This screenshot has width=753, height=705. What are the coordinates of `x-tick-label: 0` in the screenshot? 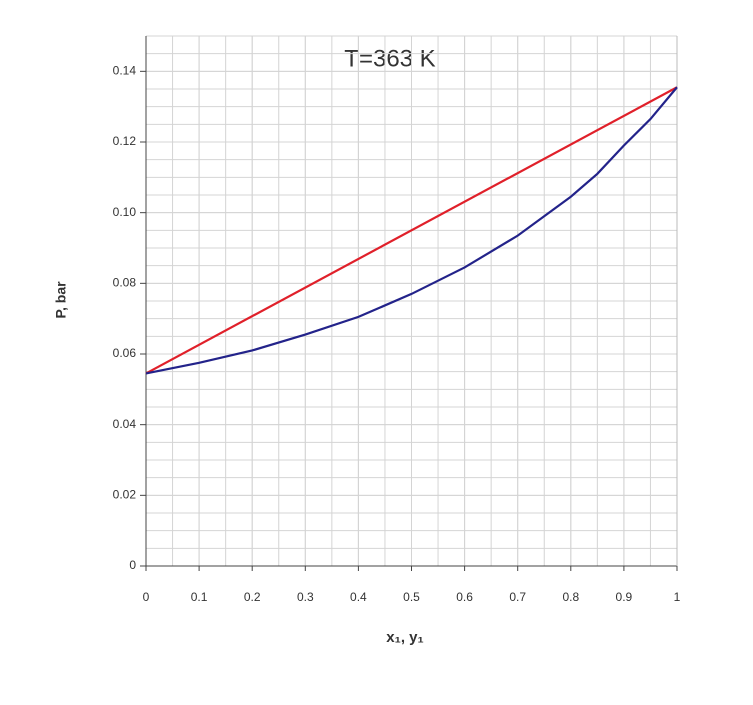 It's located at (146, 597).